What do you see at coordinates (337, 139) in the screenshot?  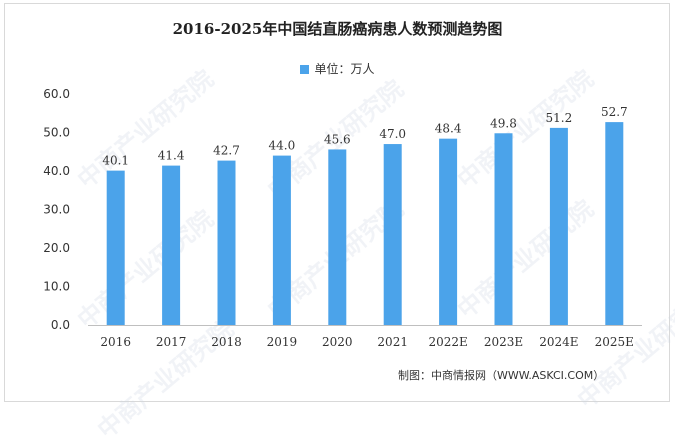 I see `data-label: 45.6` at bounding box center [337, 139].